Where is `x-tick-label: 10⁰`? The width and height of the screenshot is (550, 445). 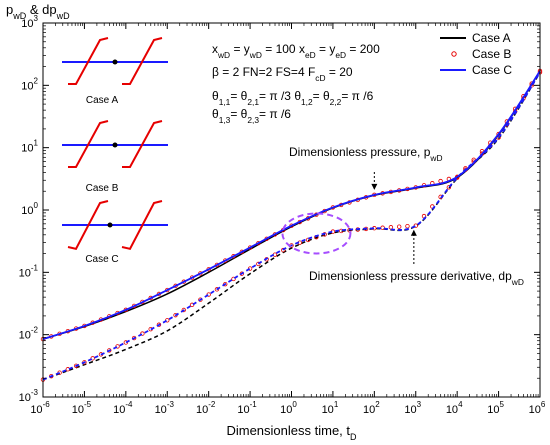 x-tick-label: 10⁰ is located at coordinates (288, 408).